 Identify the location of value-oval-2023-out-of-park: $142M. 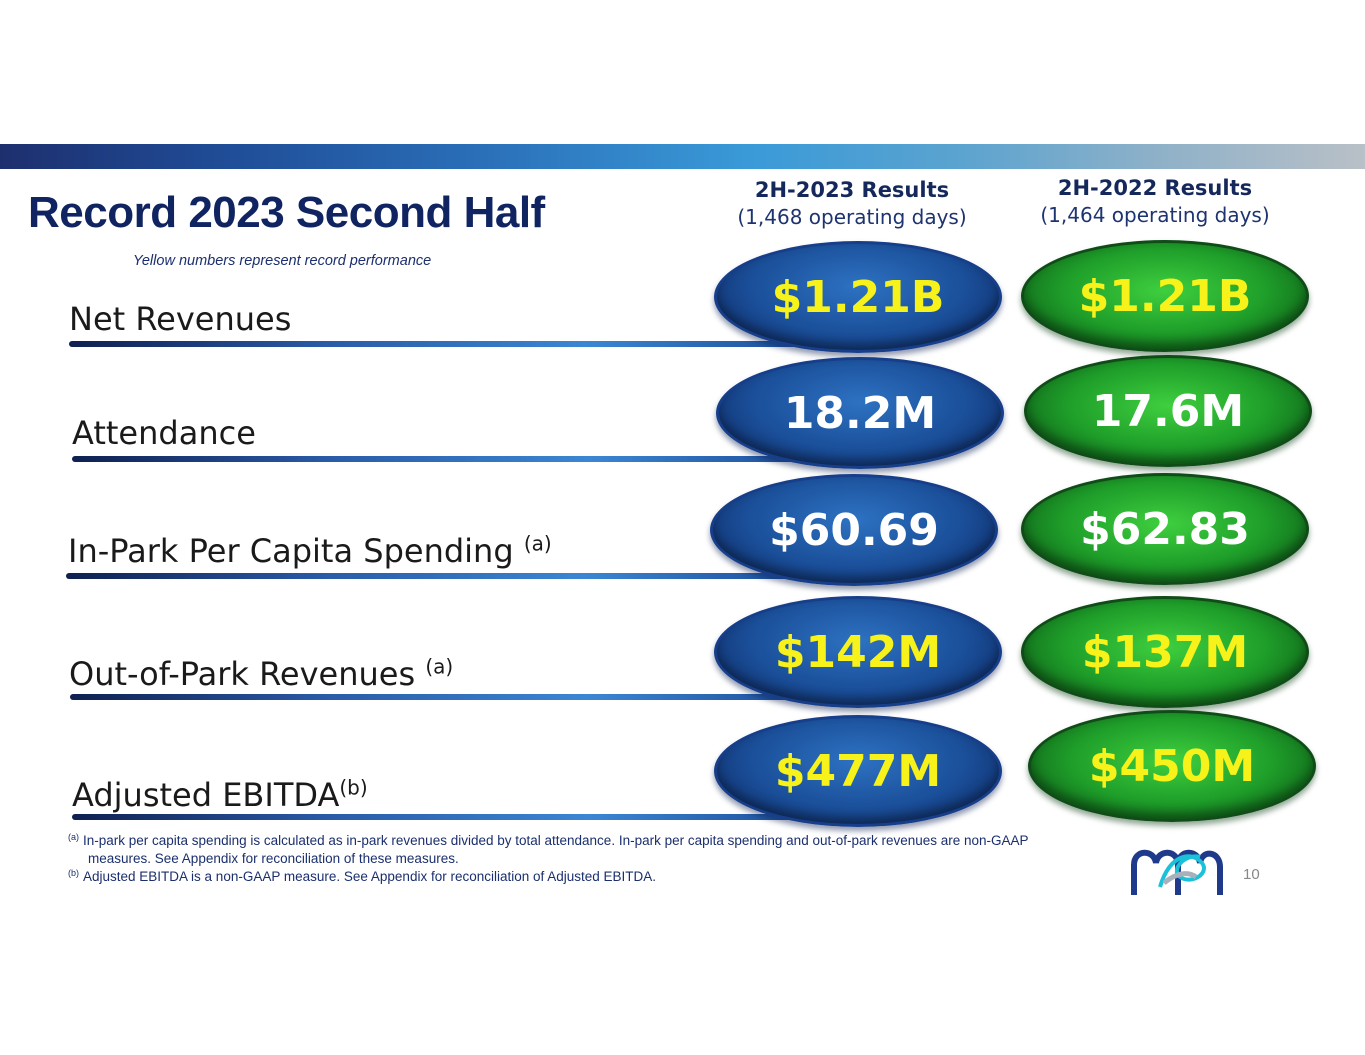
(858, 652).